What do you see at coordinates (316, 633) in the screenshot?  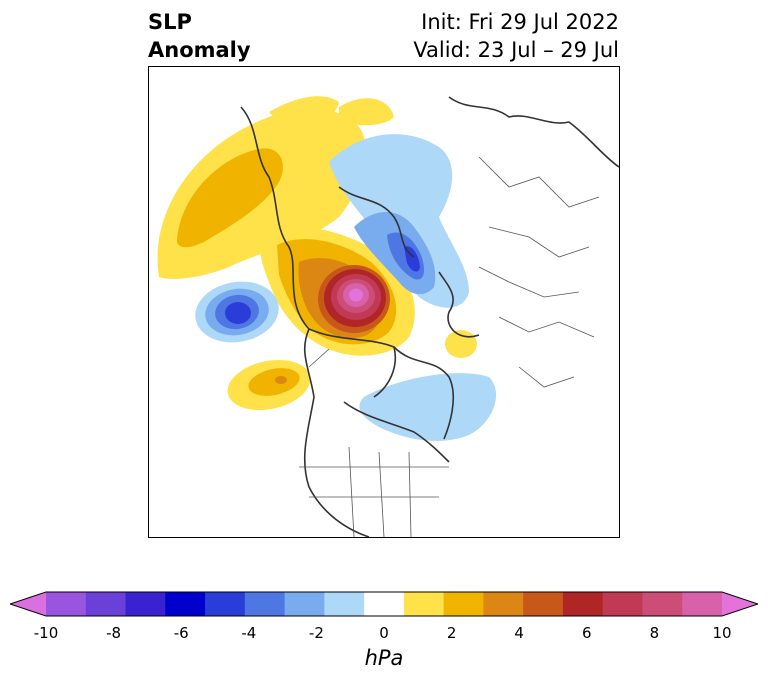 I see `colorbar-tick-label: -2` at bounding box center [316, 633].